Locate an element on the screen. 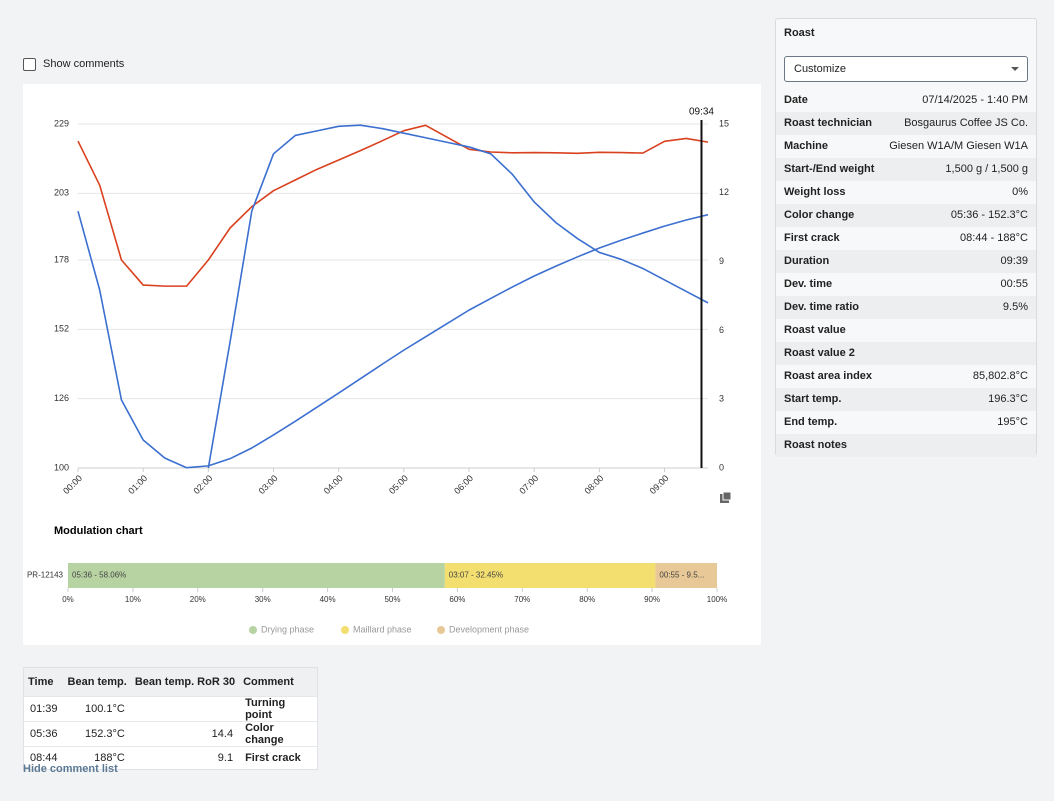 This screenshot has width=1054, height=801. legend-label: Maillard phase is located at coordinates (382, 629).